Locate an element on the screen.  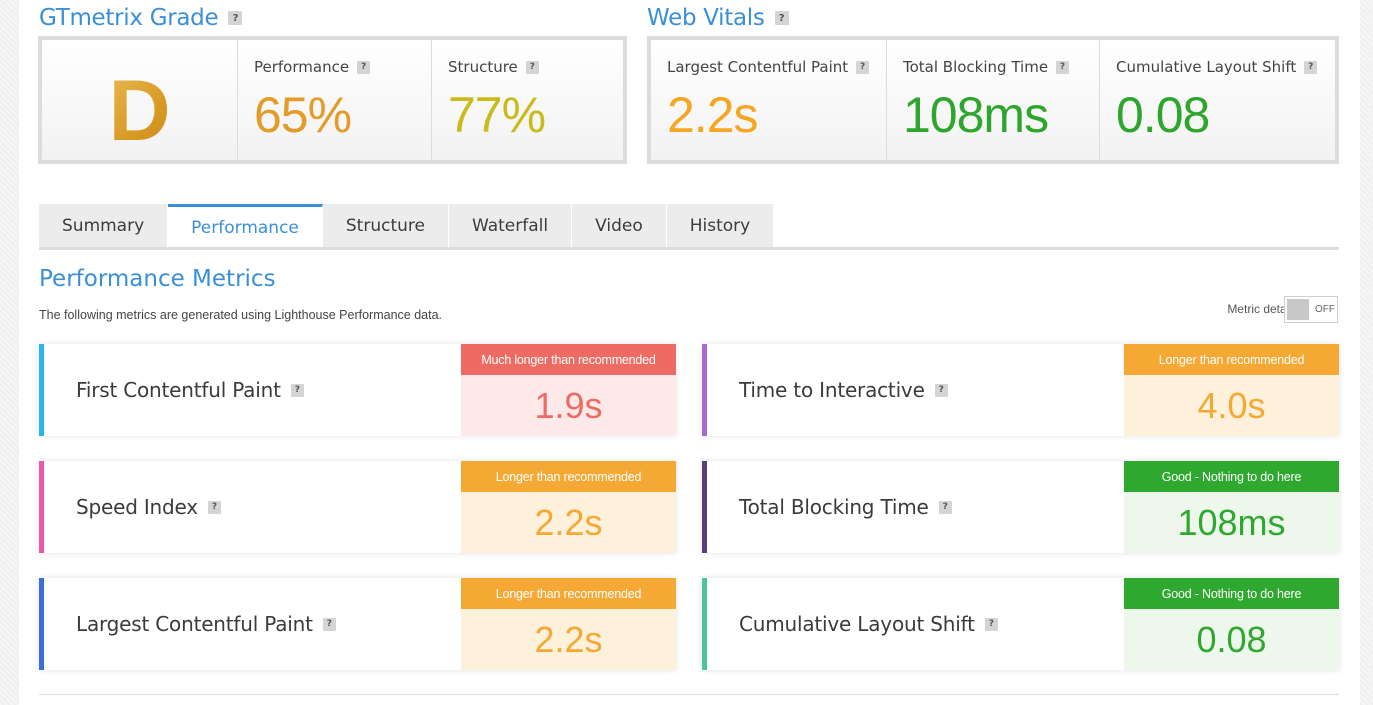
structure-score-label-row: Structure ? is located at coordinates (493, 67).